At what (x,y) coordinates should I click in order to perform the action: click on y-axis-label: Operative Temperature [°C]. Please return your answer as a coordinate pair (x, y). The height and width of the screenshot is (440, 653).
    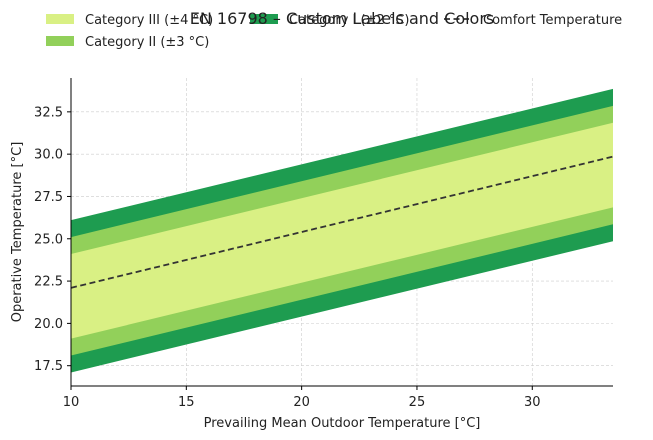
    Looking at the image, I should click on (17, 232).